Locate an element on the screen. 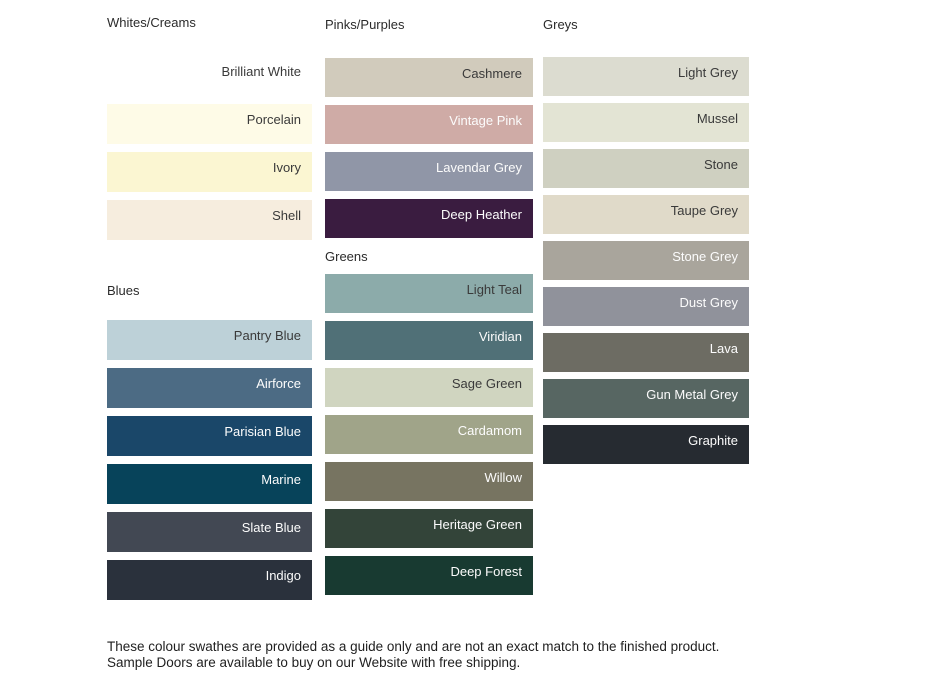 This screenshot has width=933, height=700. colour-swatch: Heritage Green is located at coordinates (429, 528).